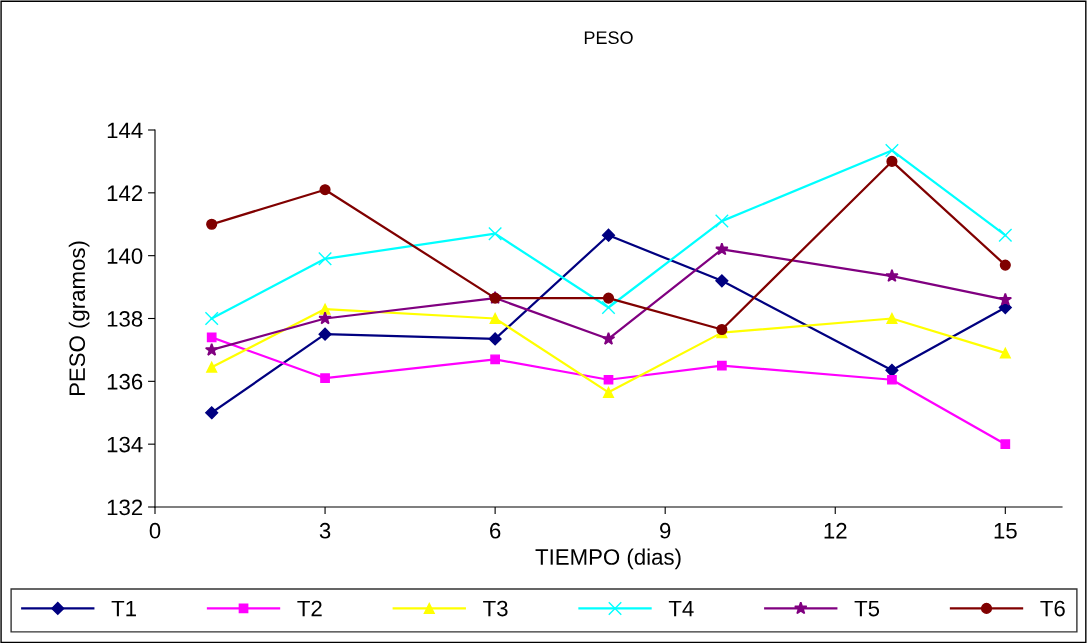 The height and width of the screenshot is (643, 1088). What do you see at coordinates (608, 559) in the screenshot?
I see `x-axis-title: TIEMPO (dias)` at bounding box center [608, 559].